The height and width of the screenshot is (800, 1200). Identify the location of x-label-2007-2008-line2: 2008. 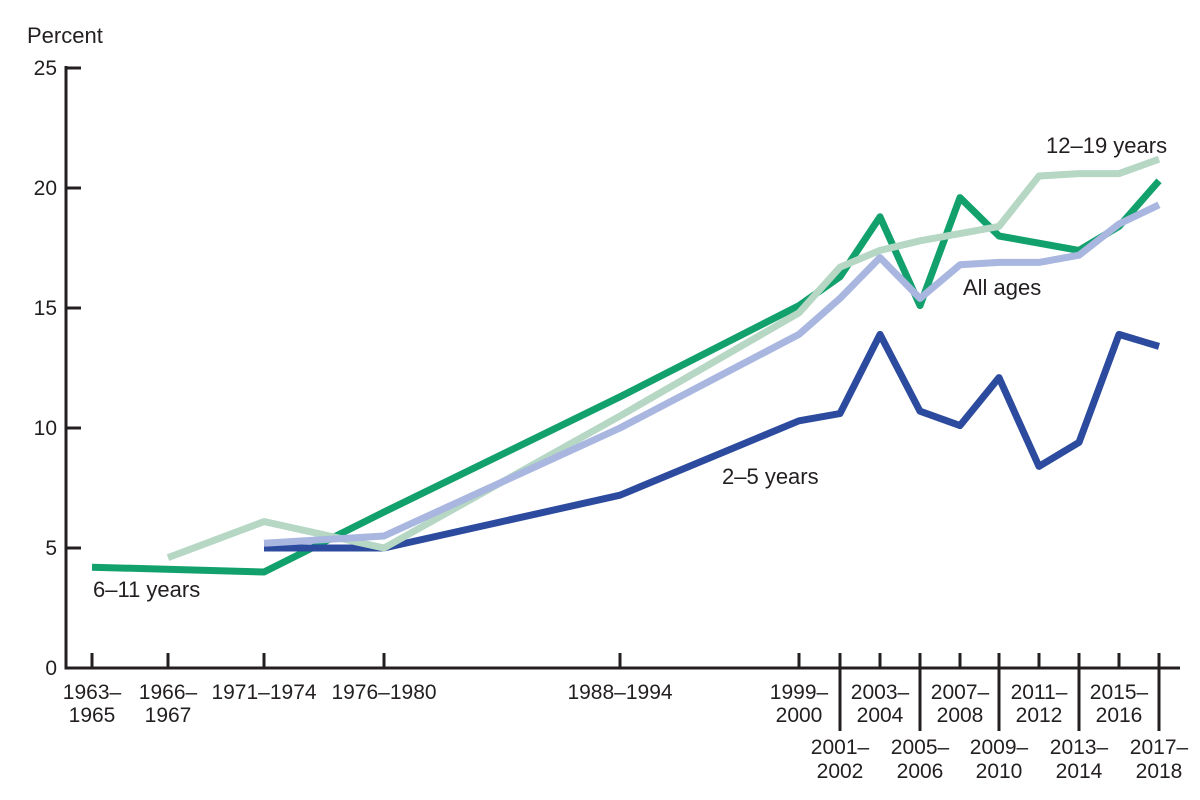
(960, 715).